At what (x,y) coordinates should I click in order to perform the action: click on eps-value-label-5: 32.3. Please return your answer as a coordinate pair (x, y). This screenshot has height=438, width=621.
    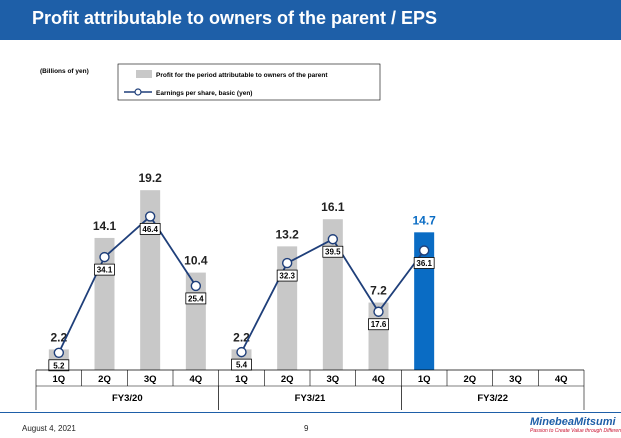
    Looking at the image, I should click on (287, 276).